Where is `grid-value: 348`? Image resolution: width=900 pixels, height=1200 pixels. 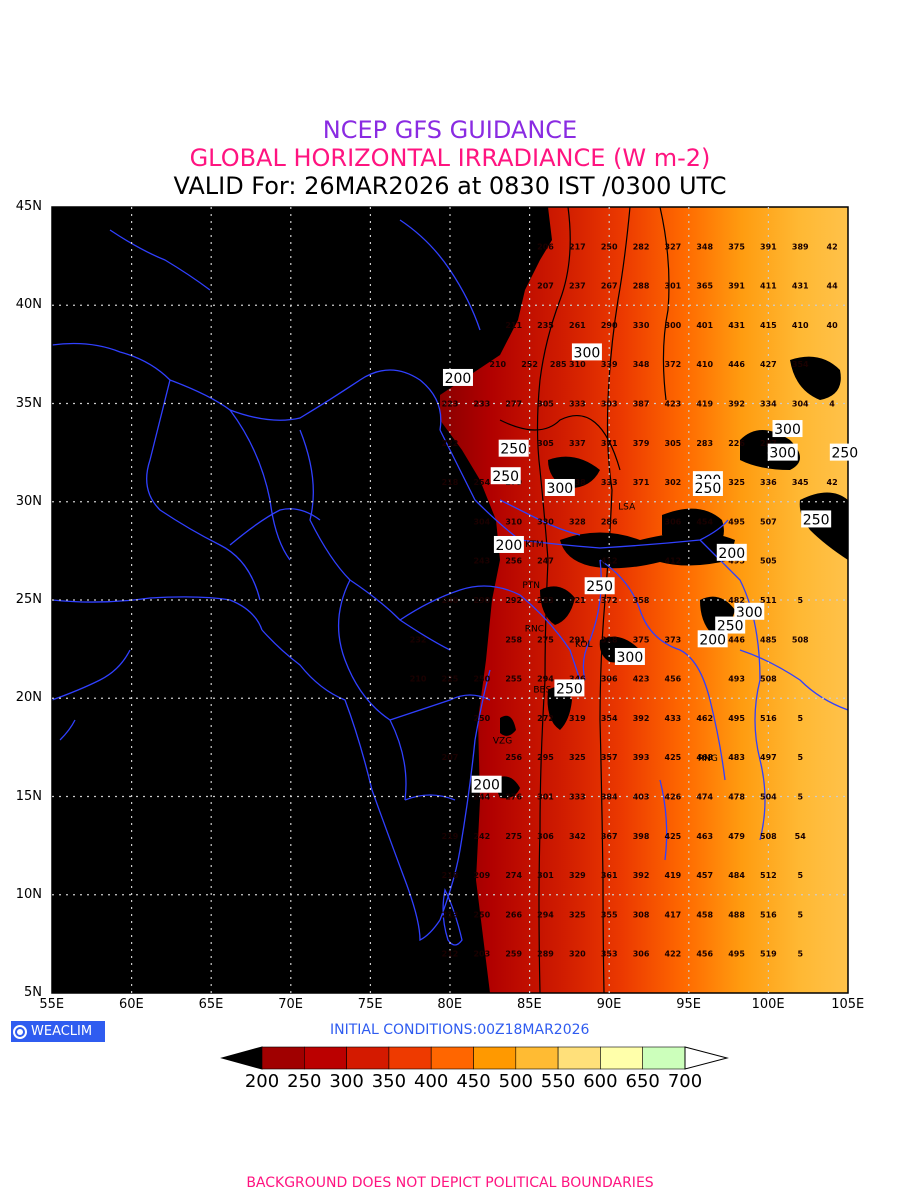
grid-value: 348 is located at coordinates (641, 364).